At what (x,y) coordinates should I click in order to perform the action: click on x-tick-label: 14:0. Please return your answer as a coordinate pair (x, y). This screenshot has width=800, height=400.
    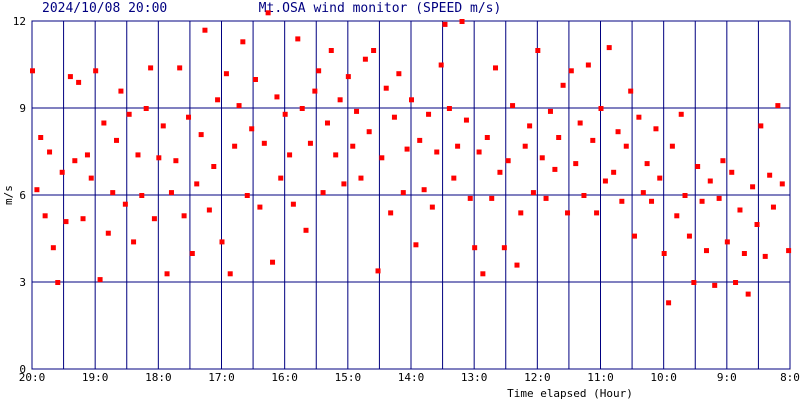
    Looking at the image, I should click on (411, 377).